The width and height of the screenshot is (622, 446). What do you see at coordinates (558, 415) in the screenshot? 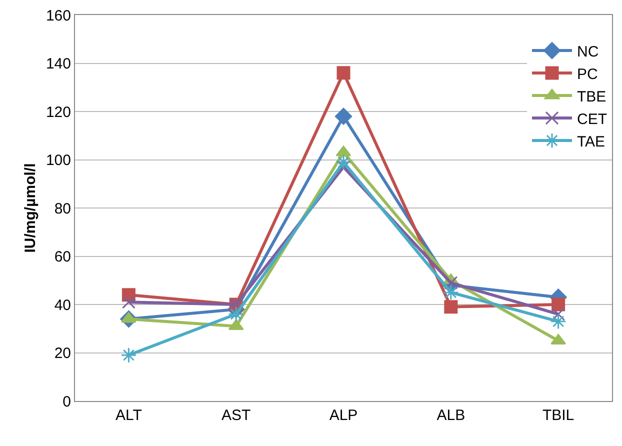
I see `x-tick-label: TBIL` at bounding box center [558, 415].